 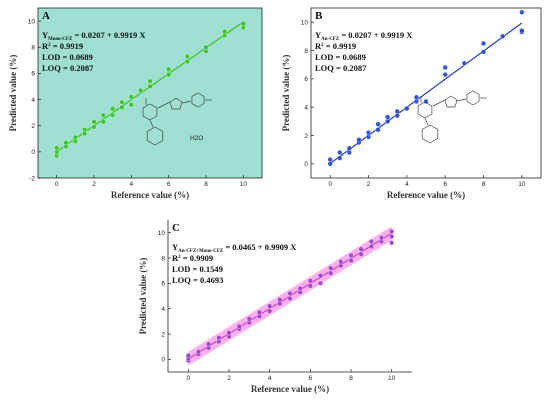 What do you see at coordinates (306, 107) in the screenshot?
I see `y-tick-label: 4` at bounding box center [306, 107].